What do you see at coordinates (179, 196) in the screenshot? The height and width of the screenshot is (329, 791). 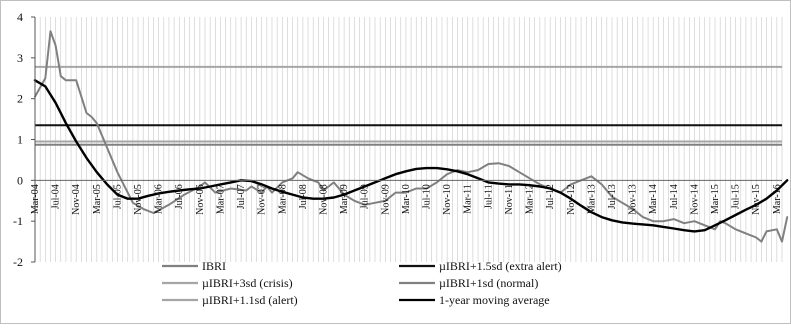 I see `x-tick-label: Jul-06` at bounding box center [179, 196].